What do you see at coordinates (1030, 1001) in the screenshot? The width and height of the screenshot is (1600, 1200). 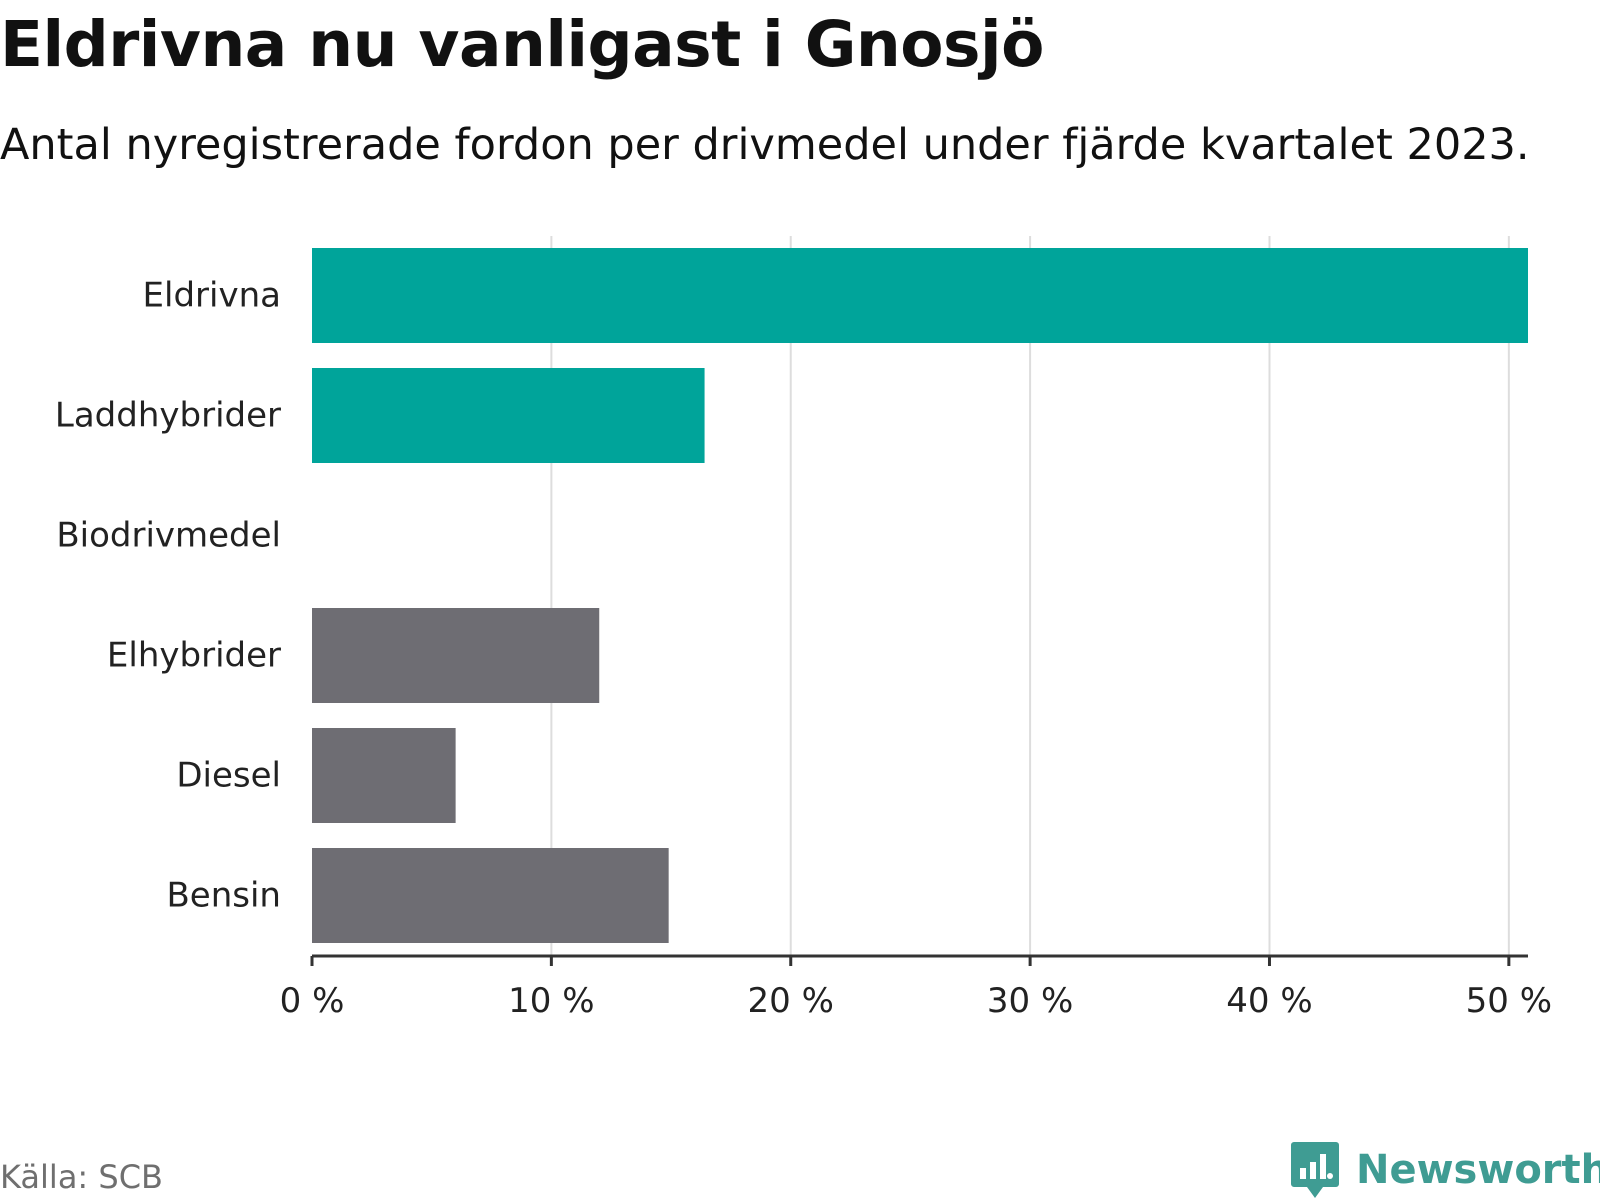 I see `x-tick-label: 30 %` at bounding box center [1030, 1001].